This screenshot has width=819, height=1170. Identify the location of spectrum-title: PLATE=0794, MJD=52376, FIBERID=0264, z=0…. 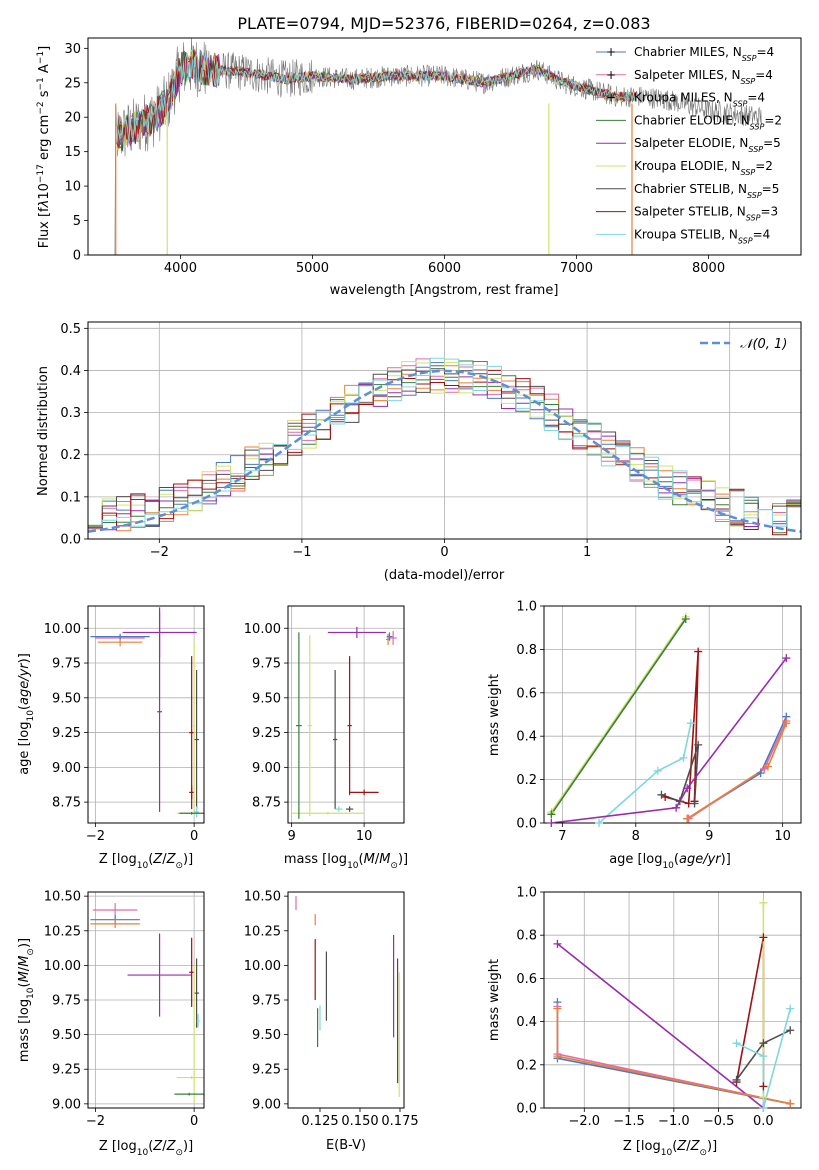
(443, 23).